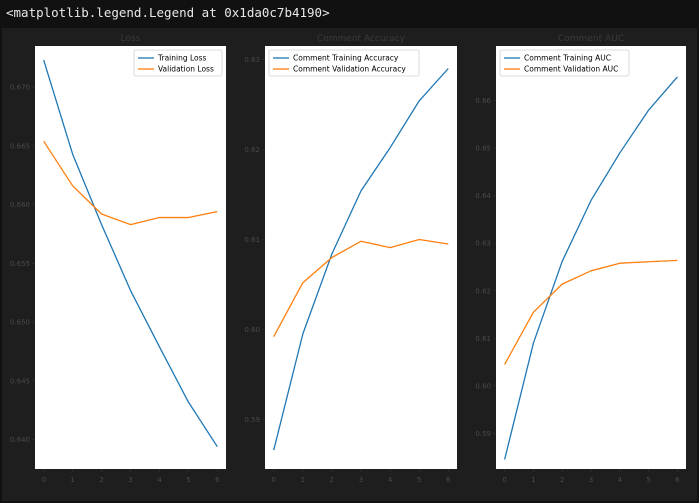  What do you see at coordinates (20, 264) in the screenshot?
I see `y-tick-label: 0.655` at bounding box center [20, 264].